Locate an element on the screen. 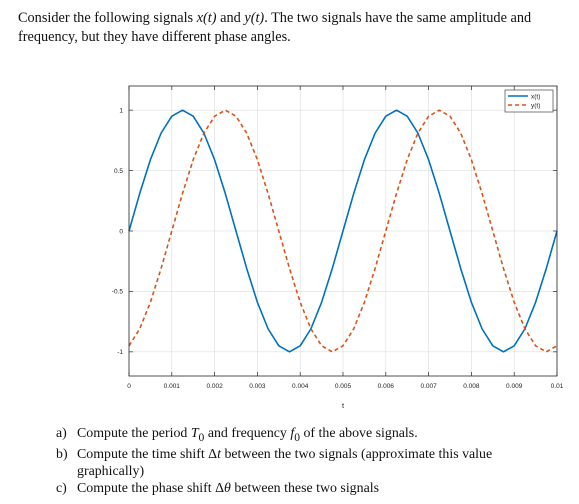  question-text: of the above signals. is located at coordinates (359, 433).